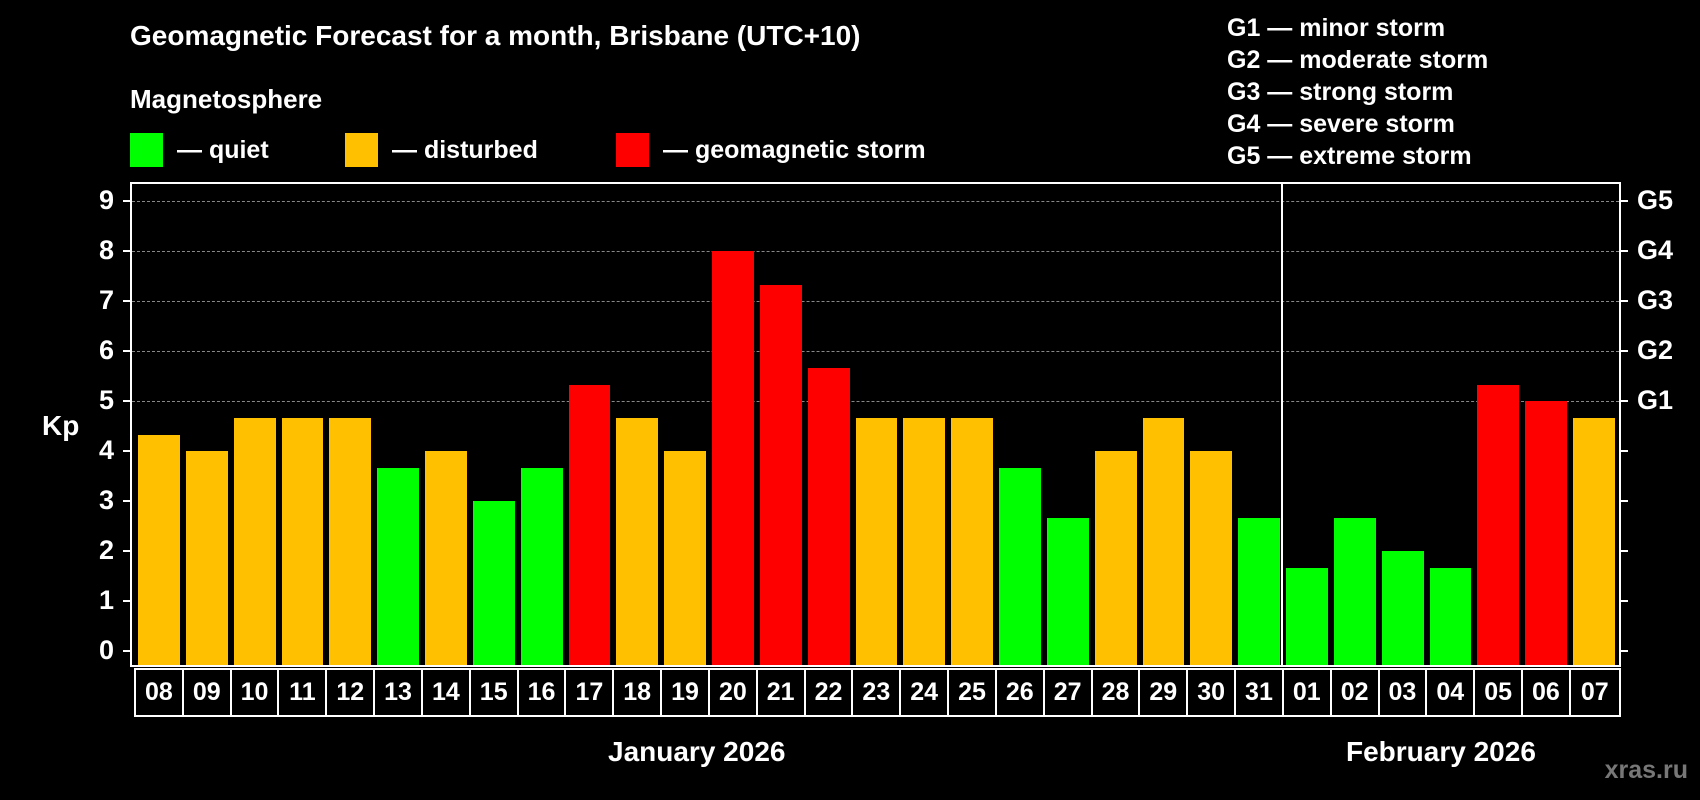 The image size is (1700, 800). Describe the element at coordinates (207, 691) in the screenshot. I see `day-label-09: 09` at that location.